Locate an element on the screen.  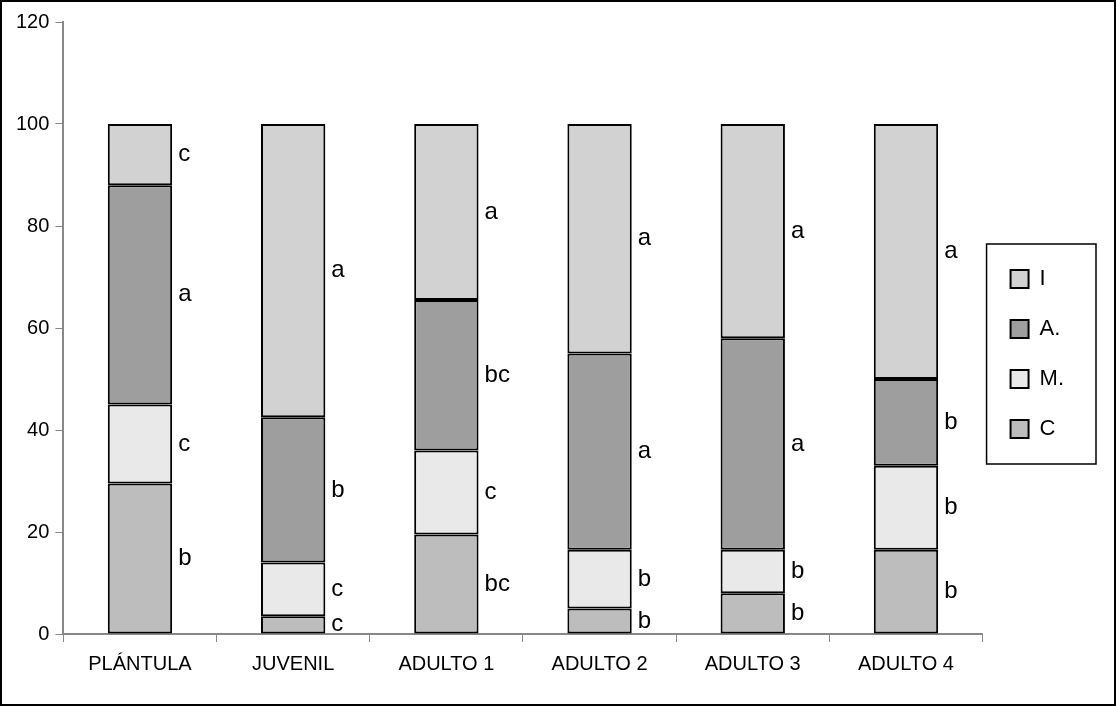
y-tick-label: 20 is located at coordinates (38, 530).